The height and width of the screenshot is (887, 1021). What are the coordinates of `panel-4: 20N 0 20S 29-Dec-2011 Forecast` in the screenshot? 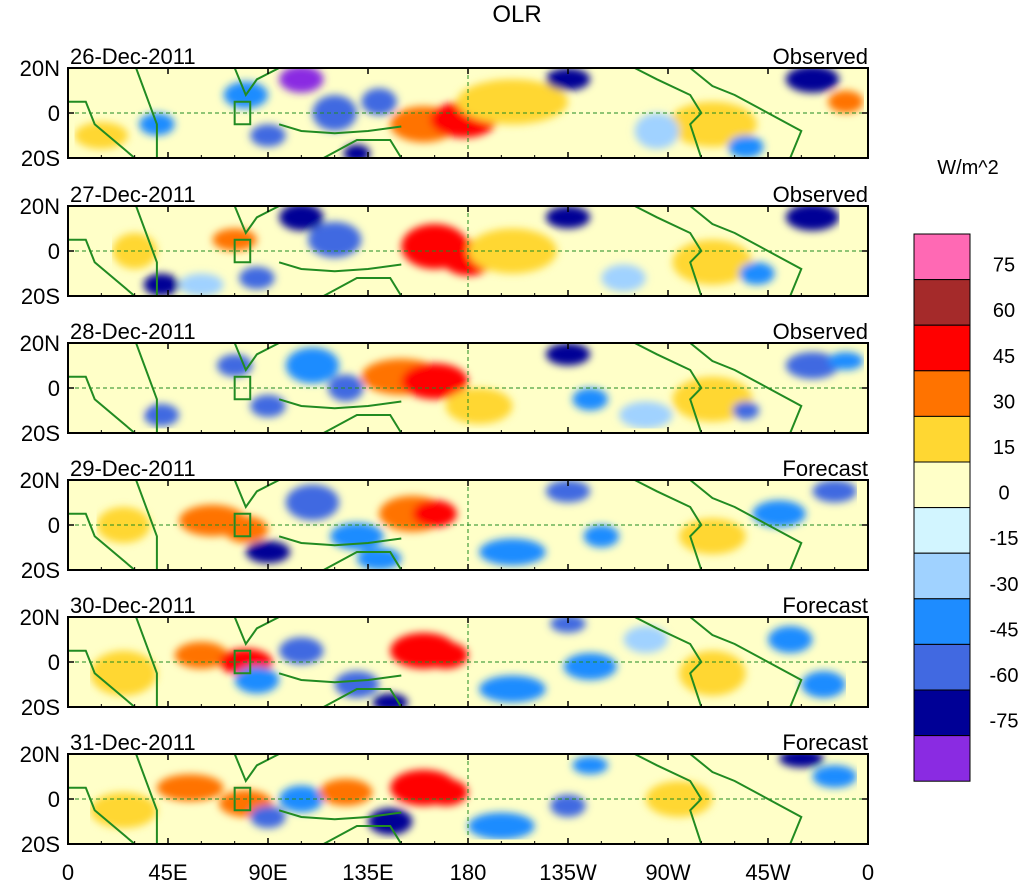 It's located at (444, 519).